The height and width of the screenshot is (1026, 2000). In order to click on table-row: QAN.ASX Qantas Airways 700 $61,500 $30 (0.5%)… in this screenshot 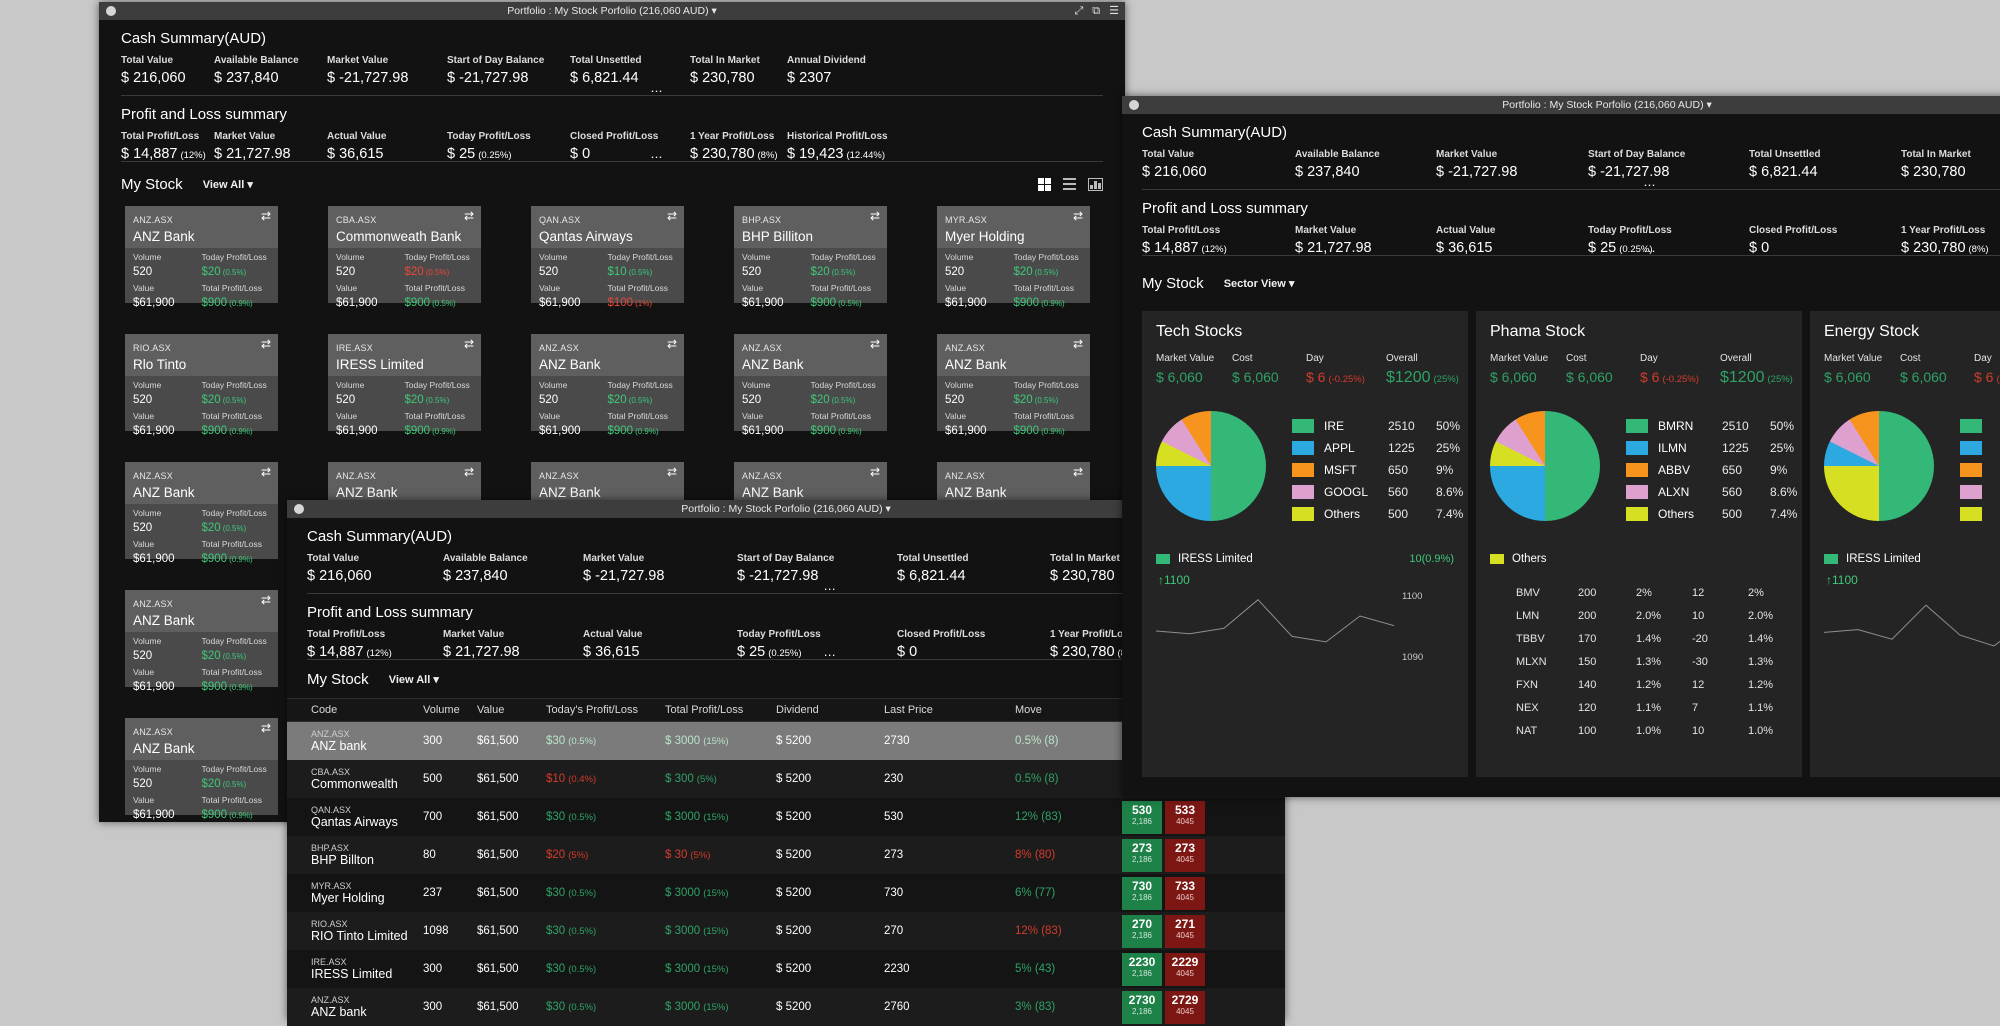, I will do `click(786, 817)`.